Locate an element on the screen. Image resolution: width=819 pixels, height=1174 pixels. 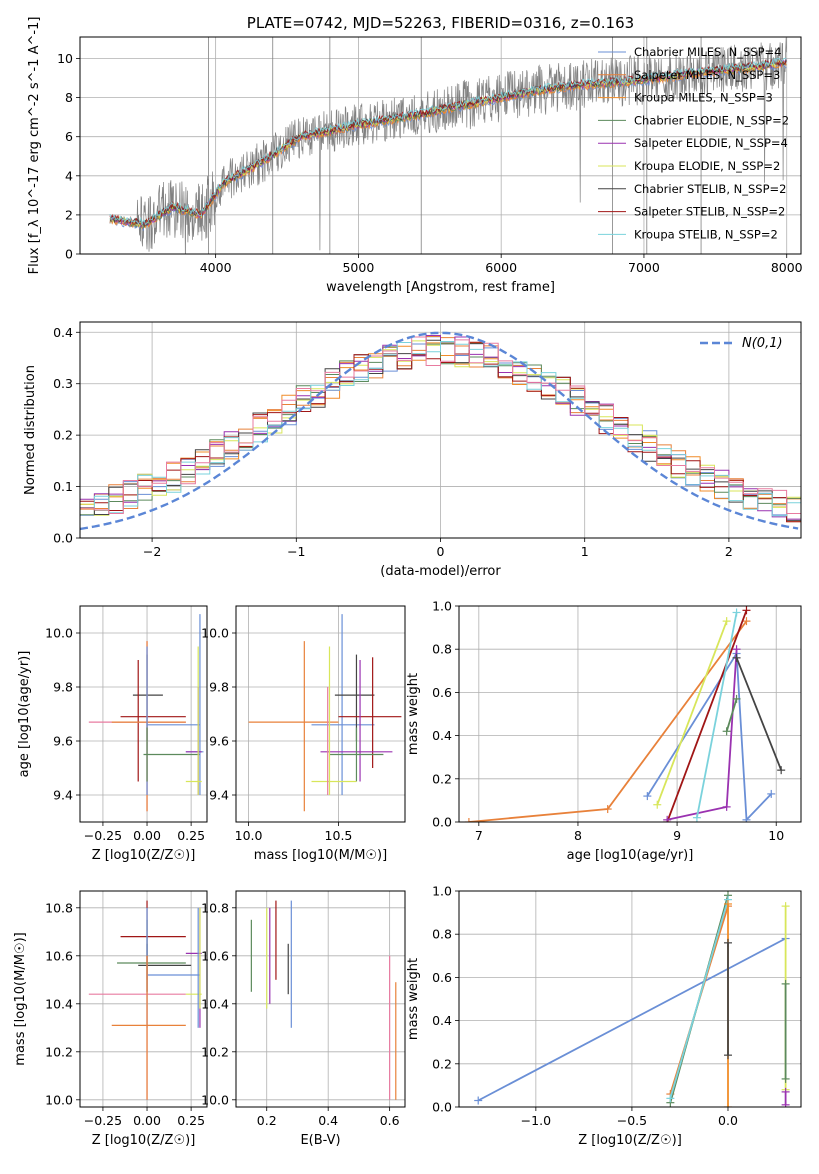
x-tick-label: 0.4 is located at coordinates (328, 1120).